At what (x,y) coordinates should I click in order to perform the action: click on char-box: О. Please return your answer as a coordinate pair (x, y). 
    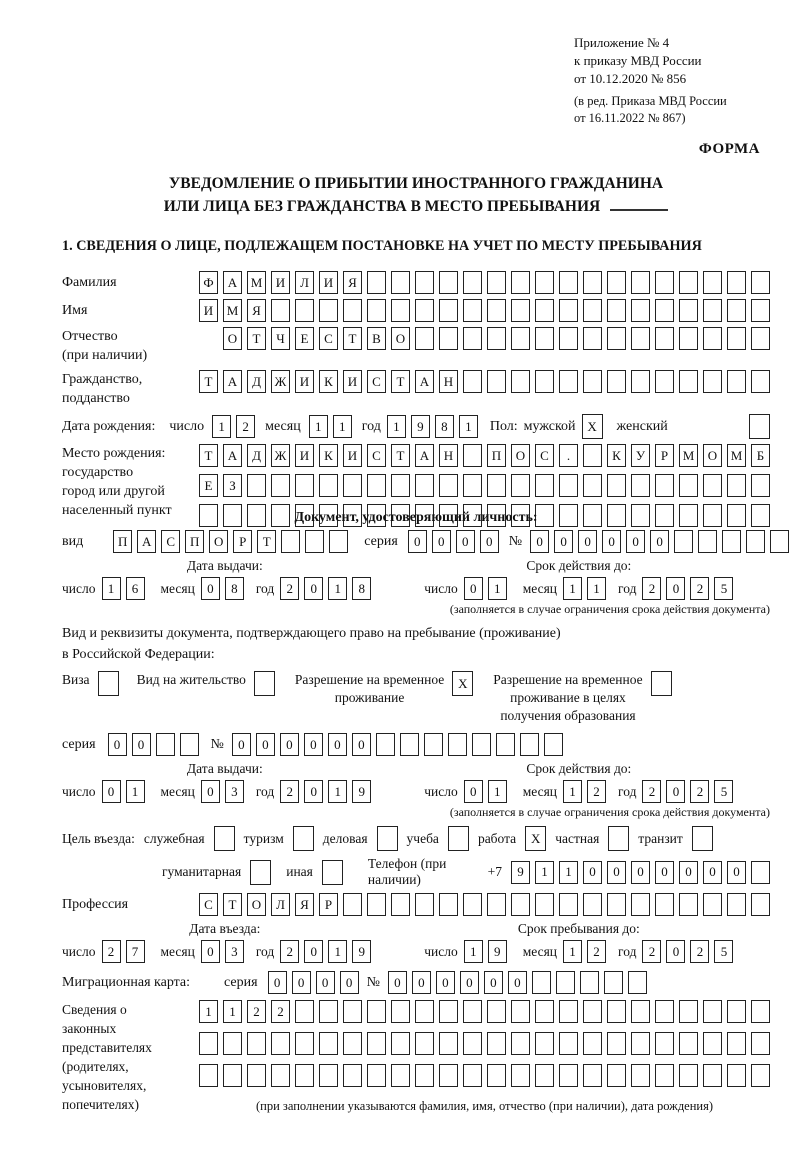
    Looking at the image, I should click on (520, 455).